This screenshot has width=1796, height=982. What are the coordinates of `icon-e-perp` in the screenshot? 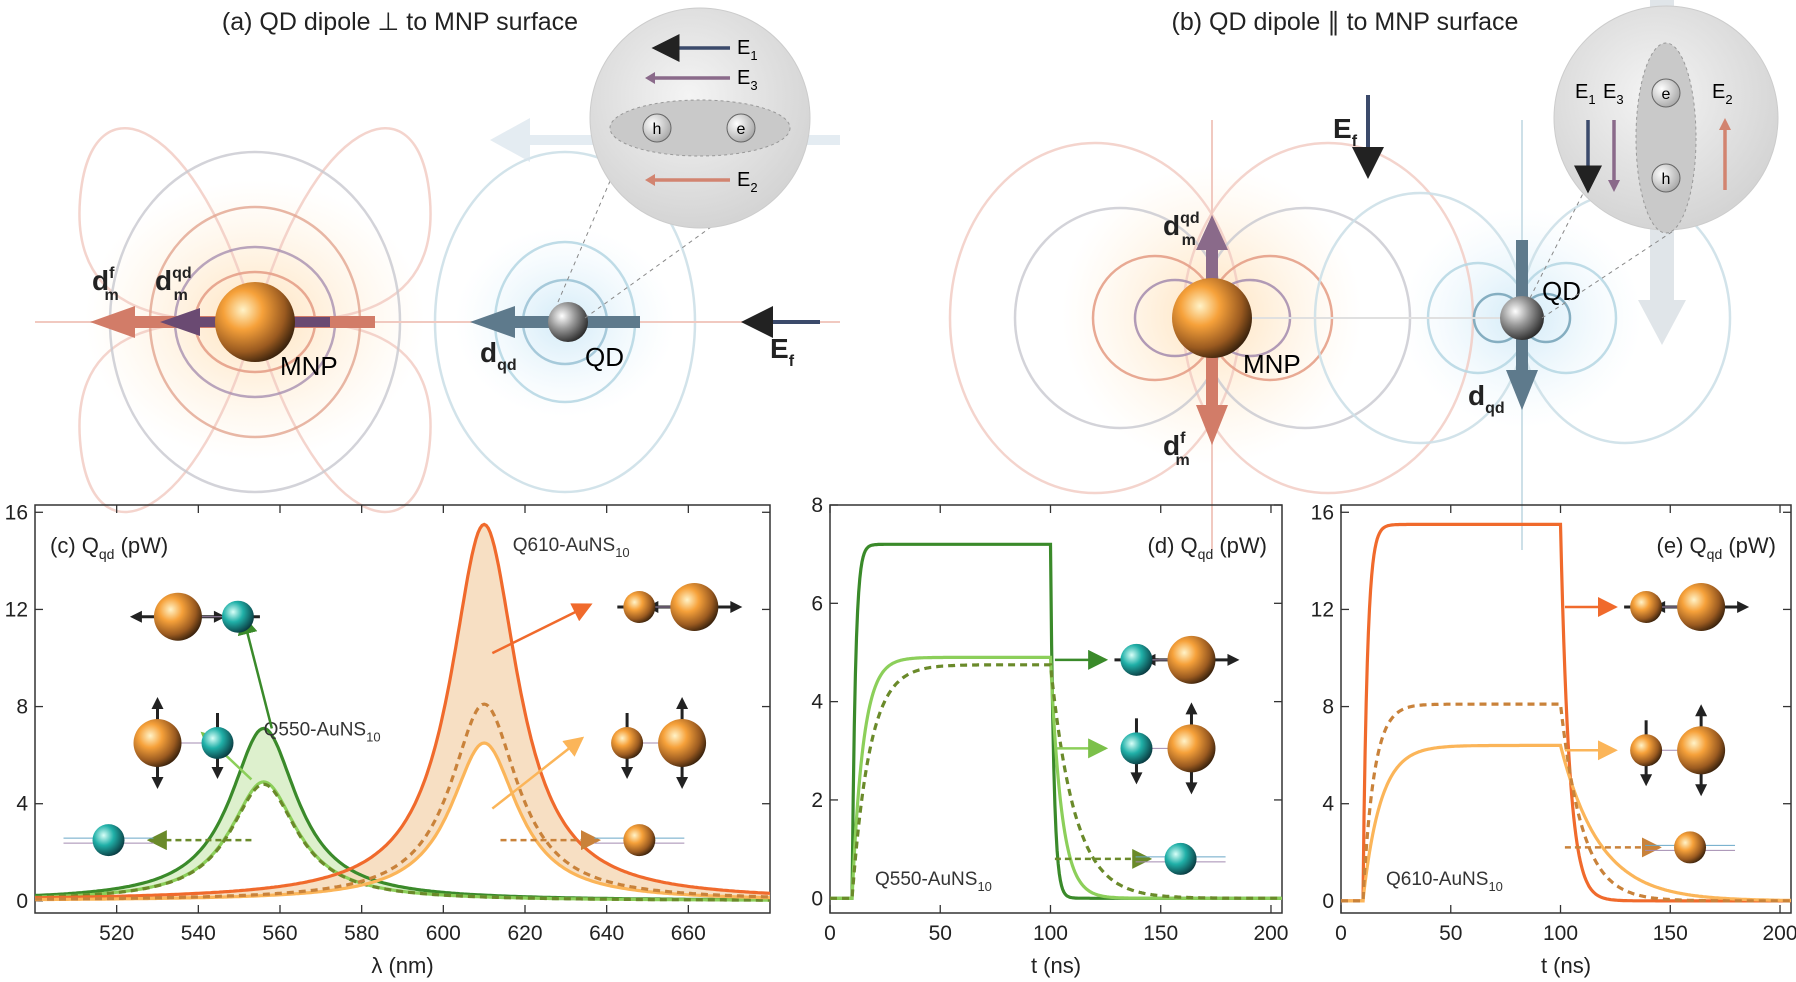 It's located at (1687, 607).